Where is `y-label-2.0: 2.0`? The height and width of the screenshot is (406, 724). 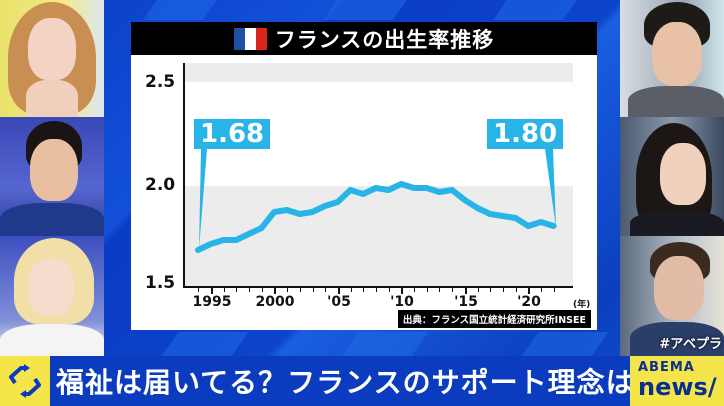 y-label-2.0: 2.0 is located at coordinates (160, 185).